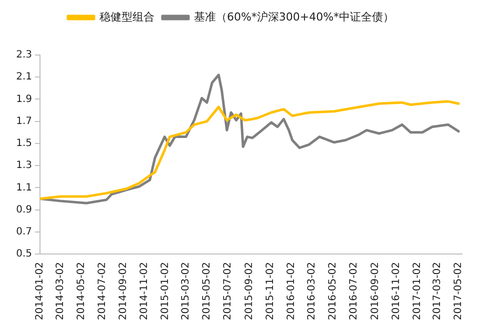 The width and height of the screenshot is (487, 333). What do you see at coordinates (40, 291) in the screenshot?
I see `x-tick-label: 2014-01-02` at bounding box center [40, 291].